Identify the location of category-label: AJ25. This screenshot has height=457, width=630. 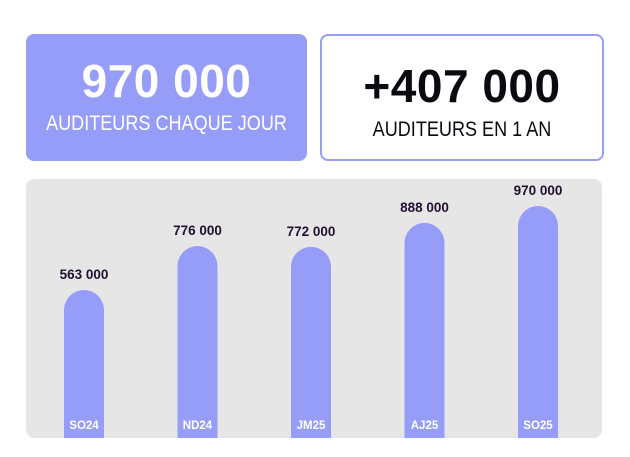
(425, 426).